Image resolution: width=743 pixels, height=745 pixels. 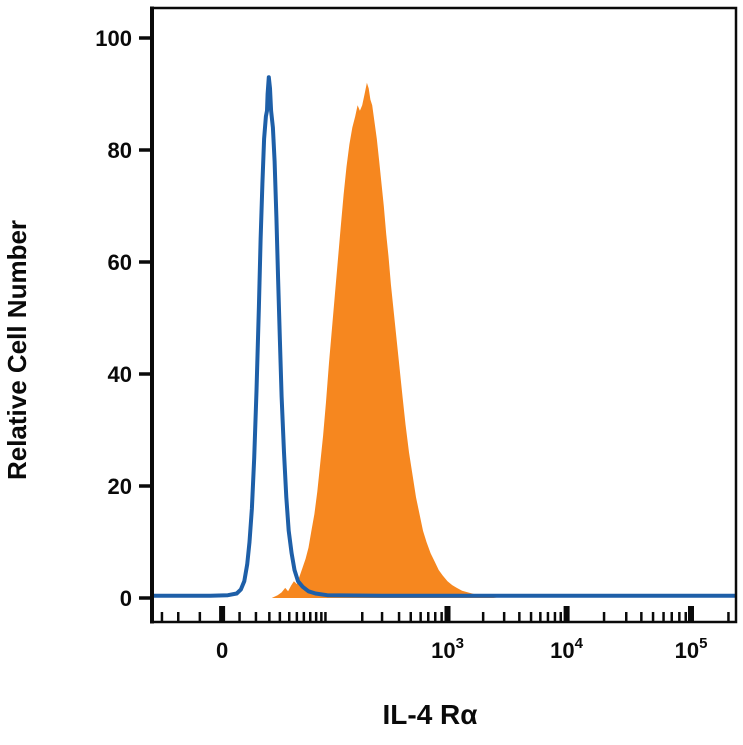 I want to click on y-axis-label: Relative Cell Number, so click(x=17, y=350).